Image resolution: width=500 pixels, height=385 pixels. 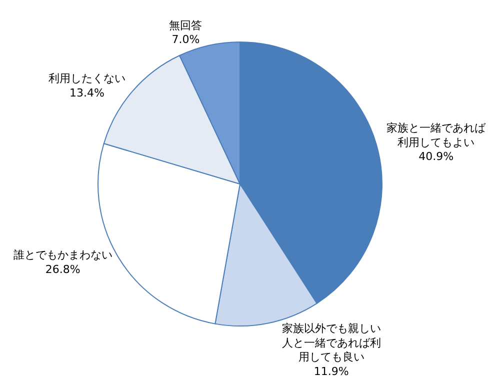 I want to click on data-label: 7.0%, so click(x=186, y=39).